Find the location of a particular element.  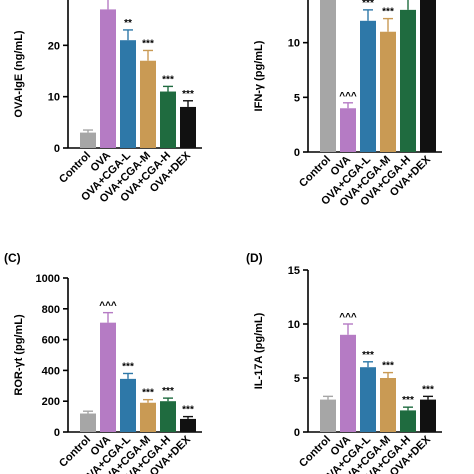

y-tick-label: 600 is located at coordinates (51, 341).